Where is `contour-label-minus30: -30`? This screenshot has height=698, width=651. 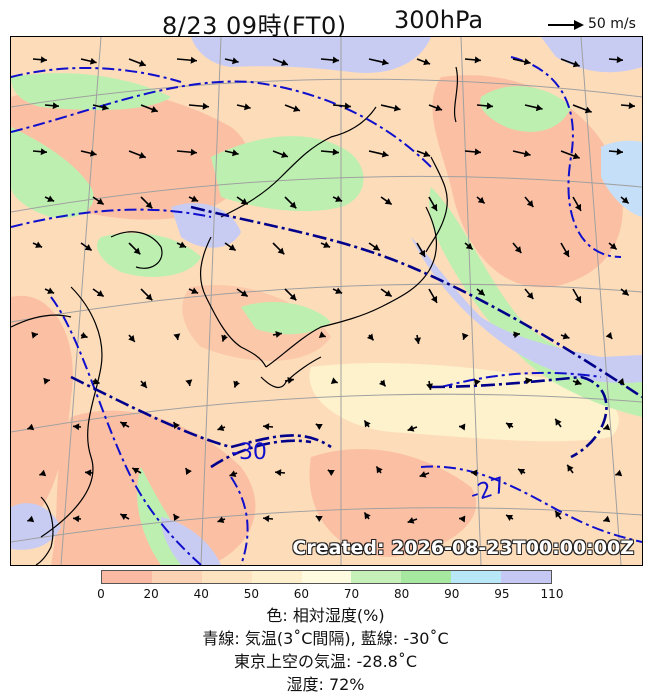
contour-label-minus30: -30 is located at coordinates (249, 452).